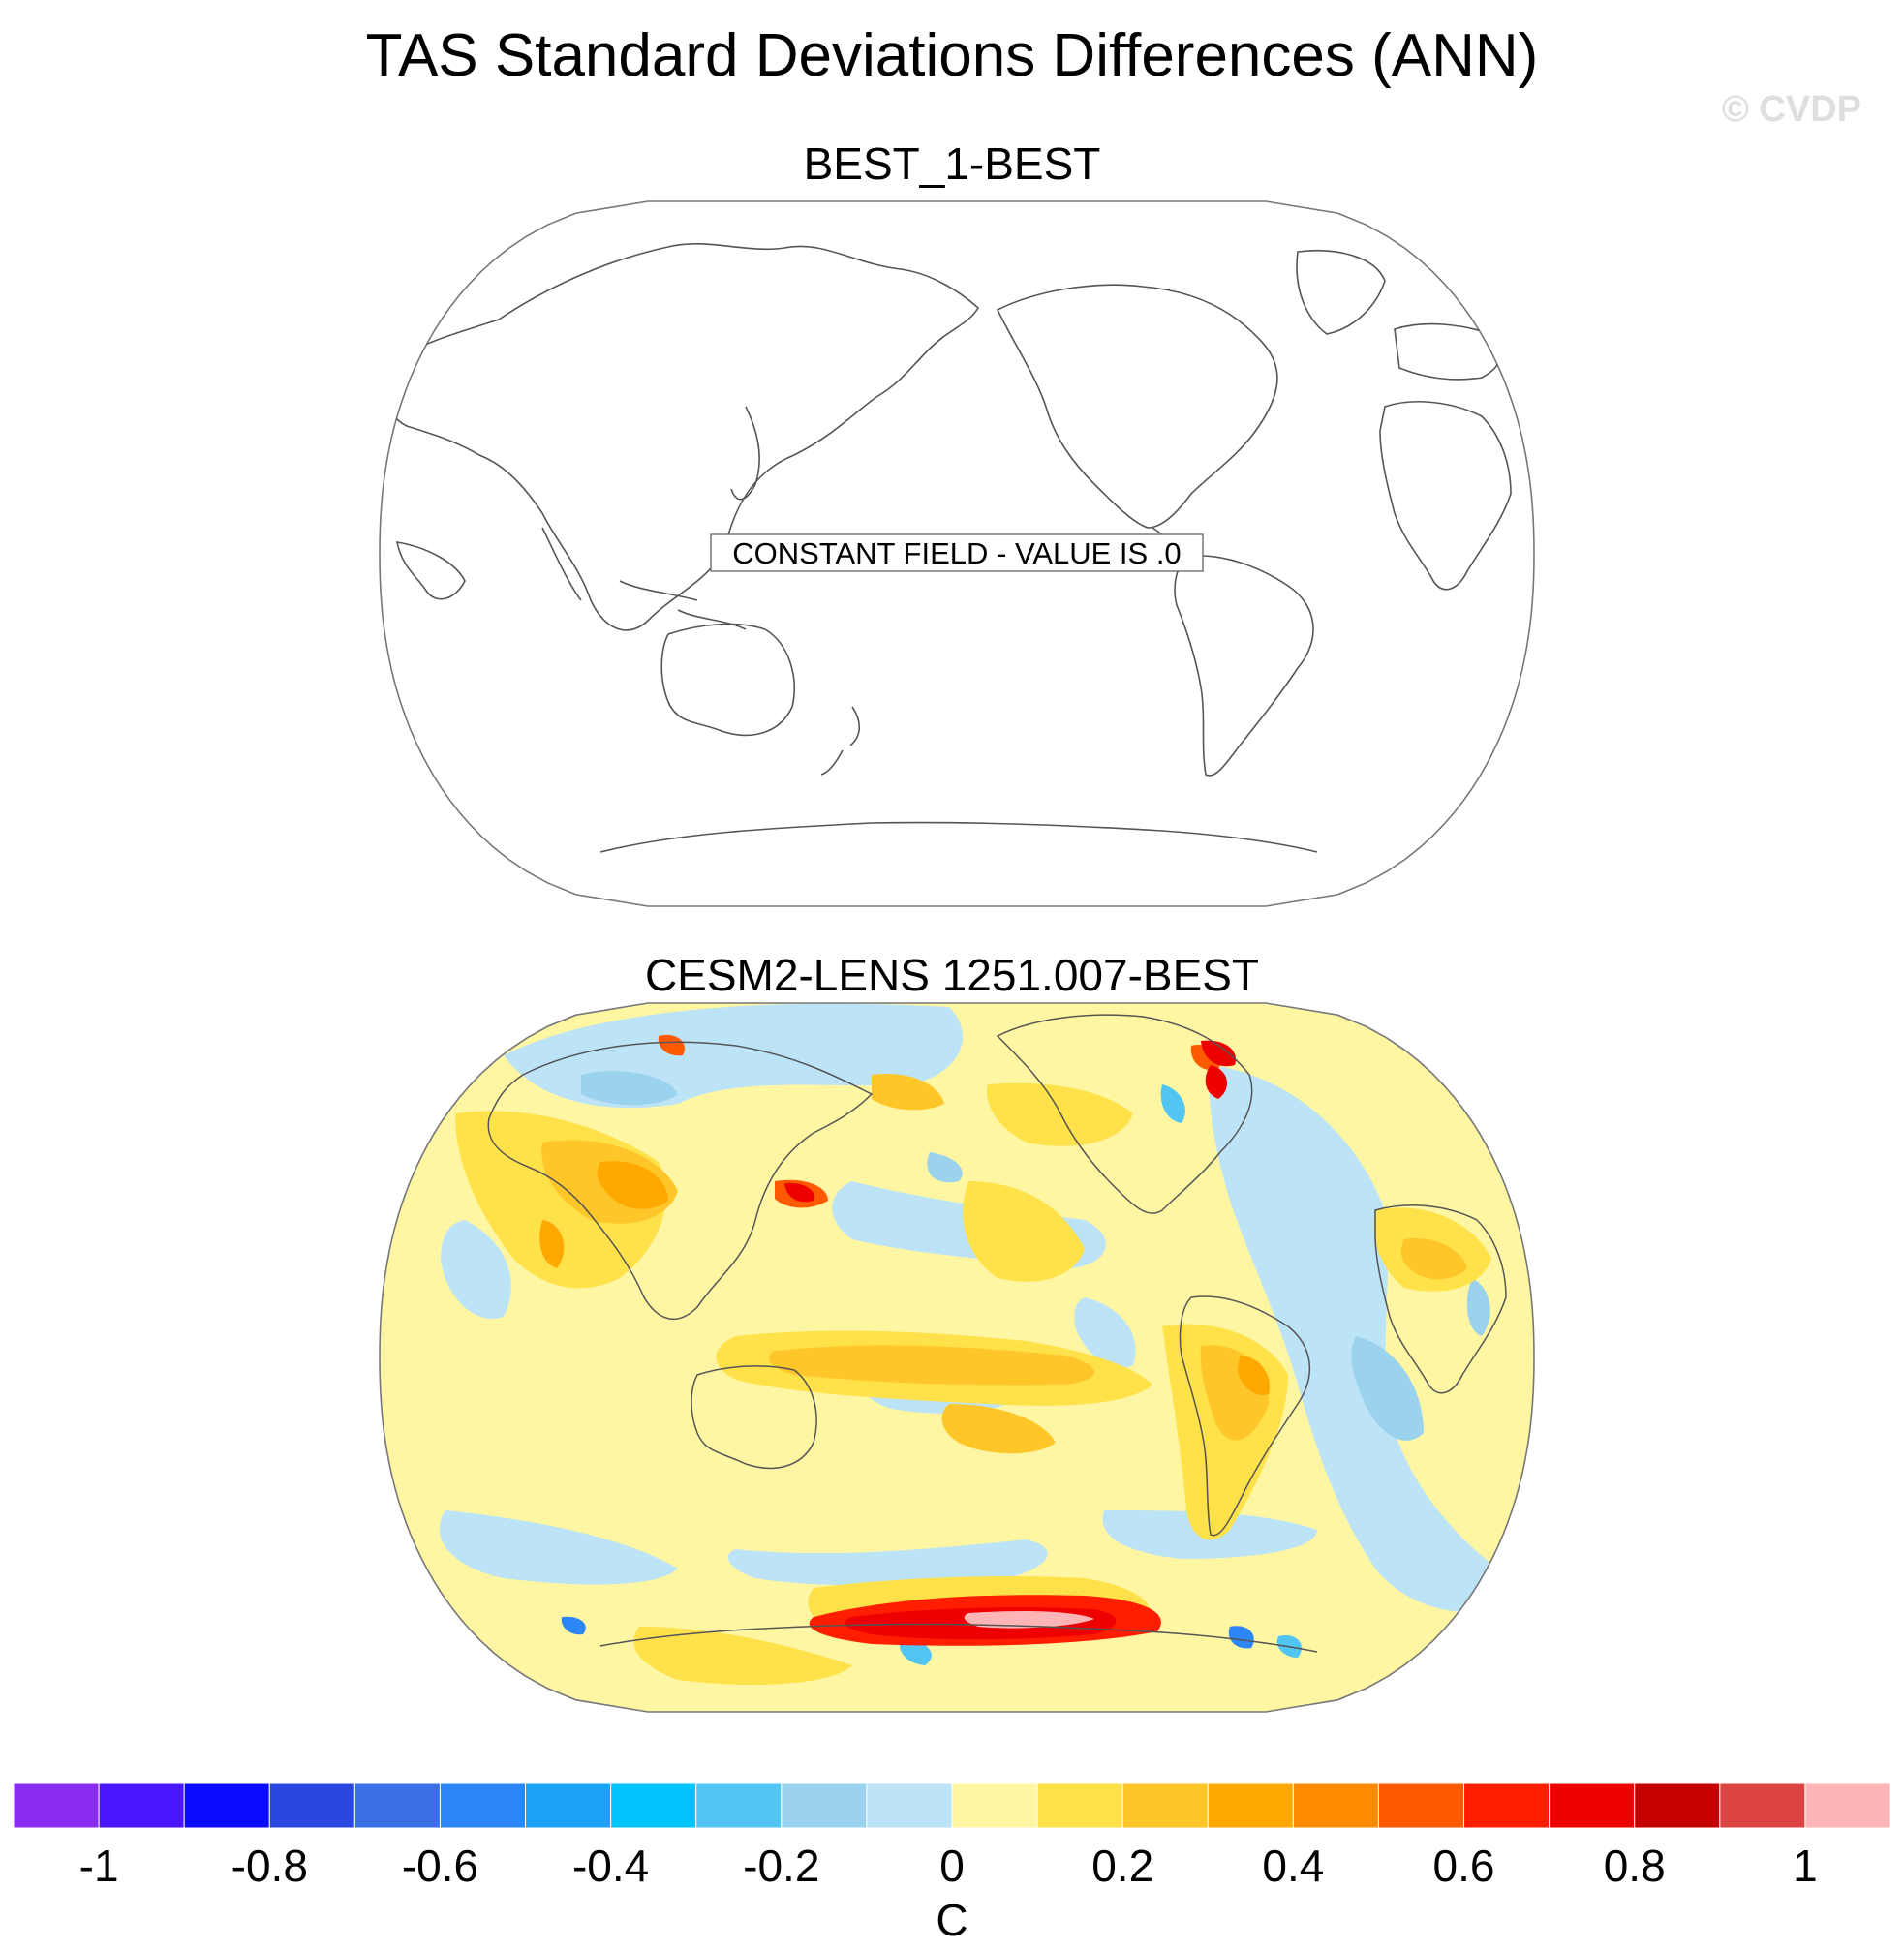  Describe the element at coordinates (440, 1866) in the screenshot. I see `colorbar-tick-label: -0.6` at that location.